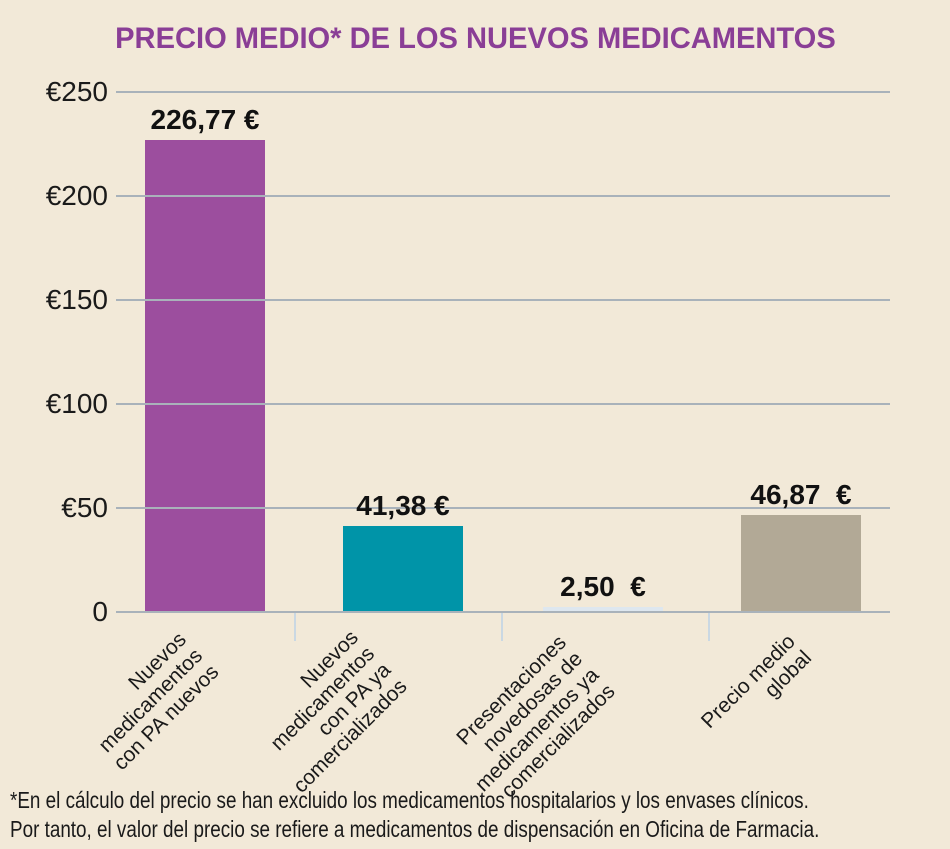 This screenshot has height=849, width=950. Describe the element at coordinates (205, 120) in the screenshot. I see `bar-value-label: 226,77 €` at that location.